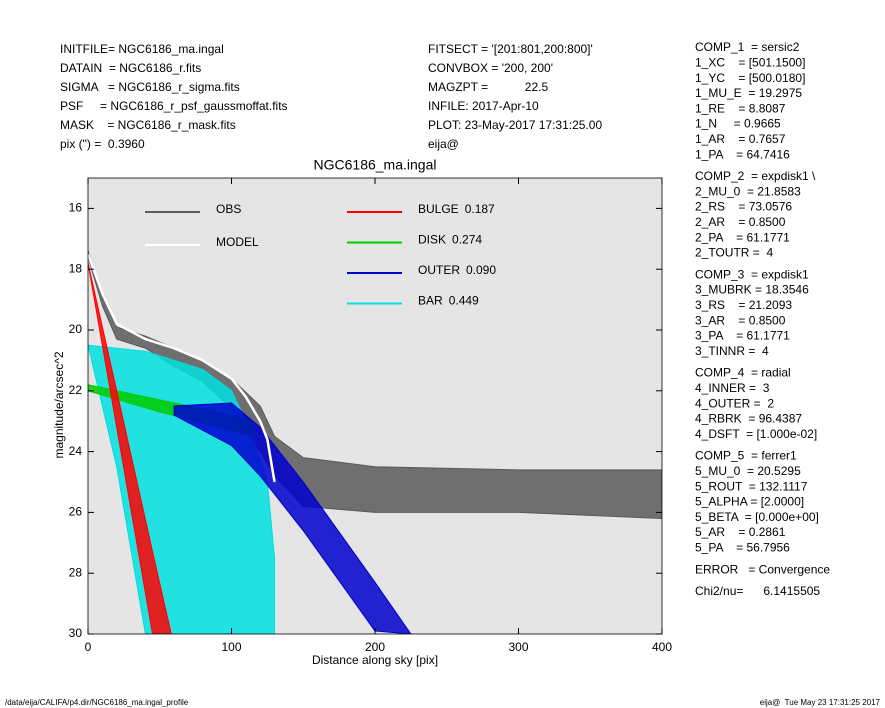 The image size is (885, 708). What do you see at coordinates (742, 154) in the screenshot?
I see `parameter-line: 1_PA = 64.7416` at bounding box center [742, 154].